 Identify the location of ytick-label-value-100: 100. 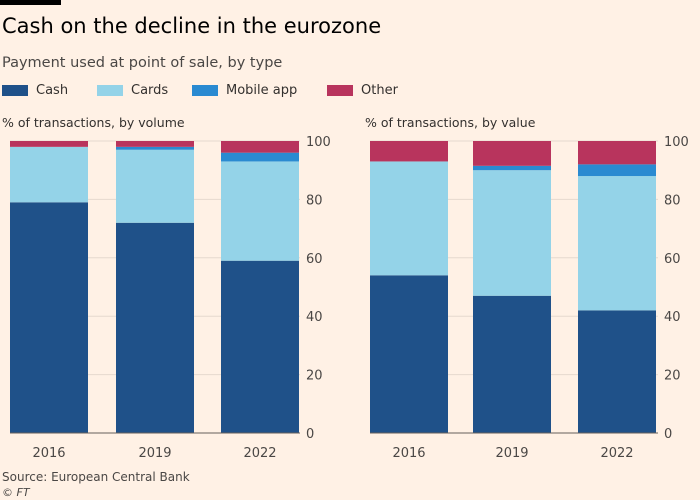
(676, 142).